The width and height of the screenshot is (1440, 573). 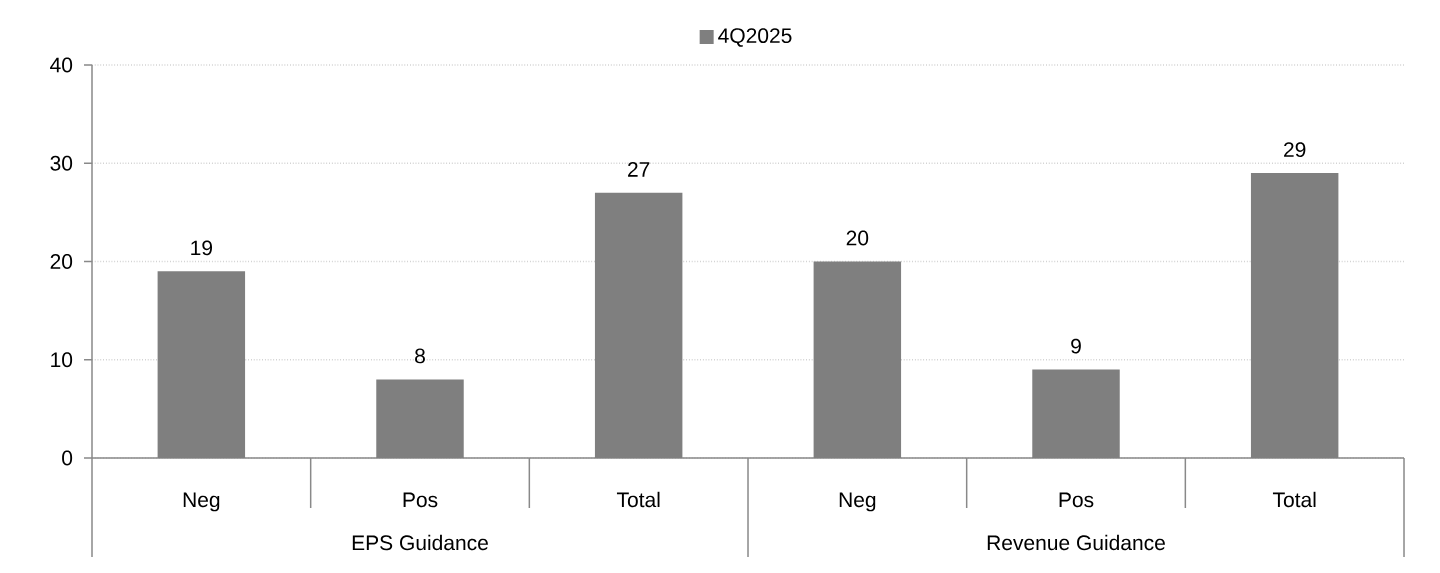 I want to click on data-label: 27, so click(x=639, y=169).